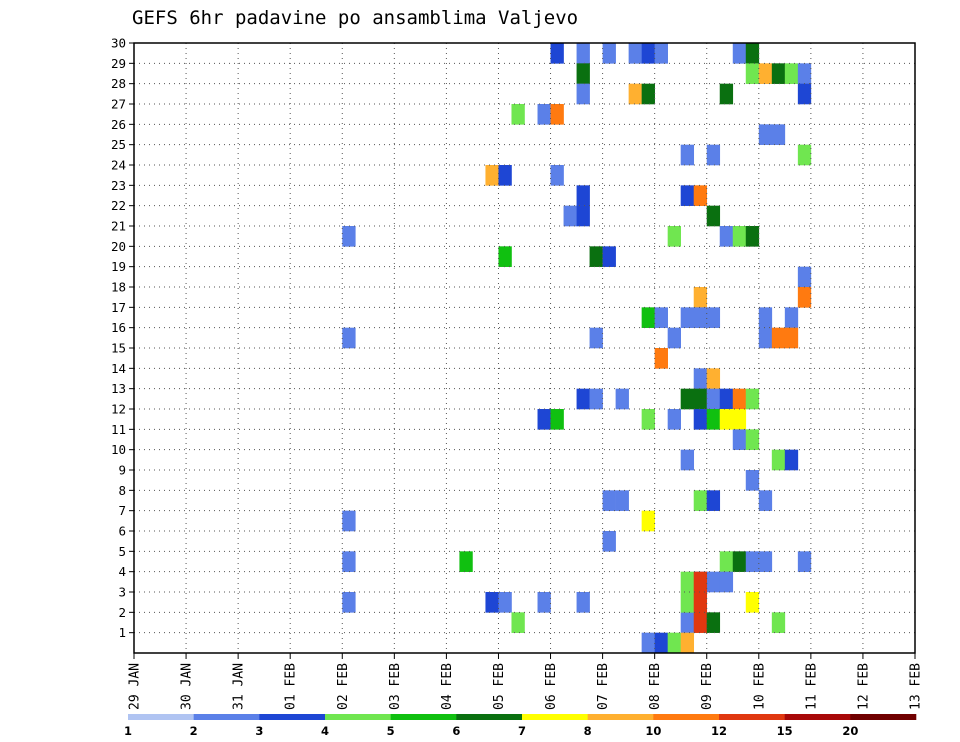  I want to click on ytick-label-23: 23, so click(118, 185).